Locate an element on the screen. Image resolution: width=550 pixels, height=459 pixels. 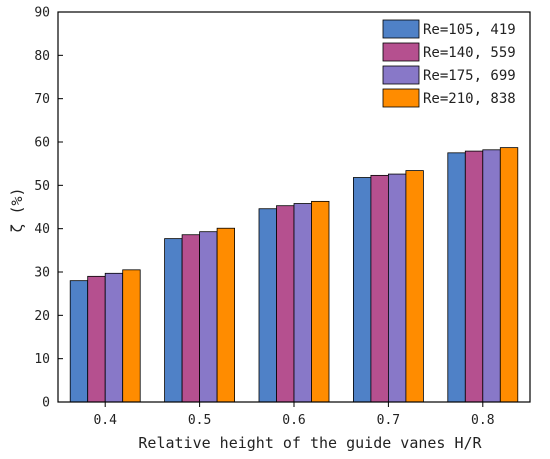
y-tick-label: 30 is located at coordinates (42, 273).